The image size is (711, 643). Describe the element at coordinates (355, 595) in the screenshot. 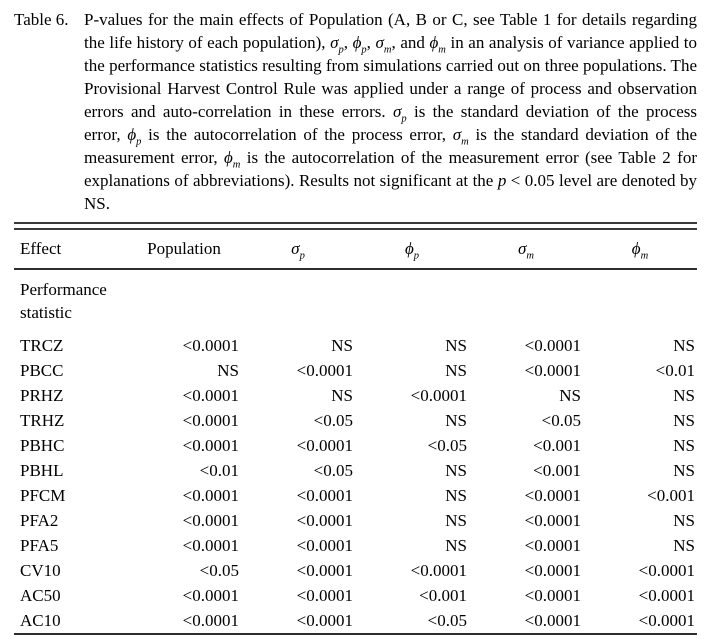

I see `table-row-ac50: AC50 <0.0001 <0.0001 <0.001 <0.0001 <0.0001` at that location.